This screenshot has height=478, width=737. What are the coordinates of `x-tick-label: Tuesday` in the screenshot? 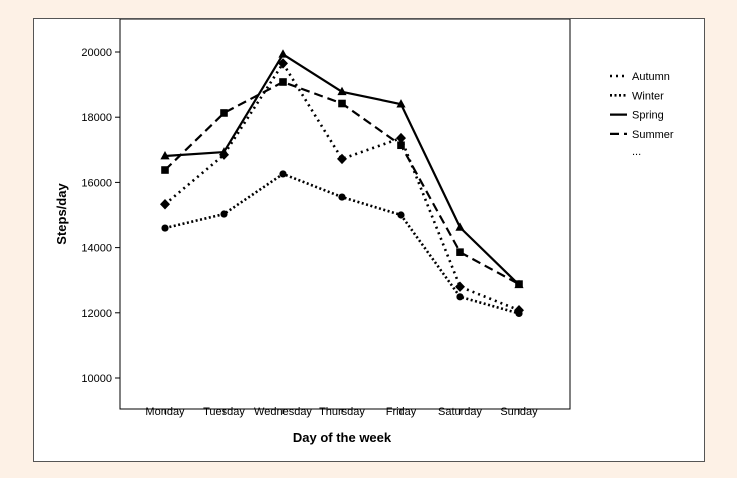 It's located at (224, 412).